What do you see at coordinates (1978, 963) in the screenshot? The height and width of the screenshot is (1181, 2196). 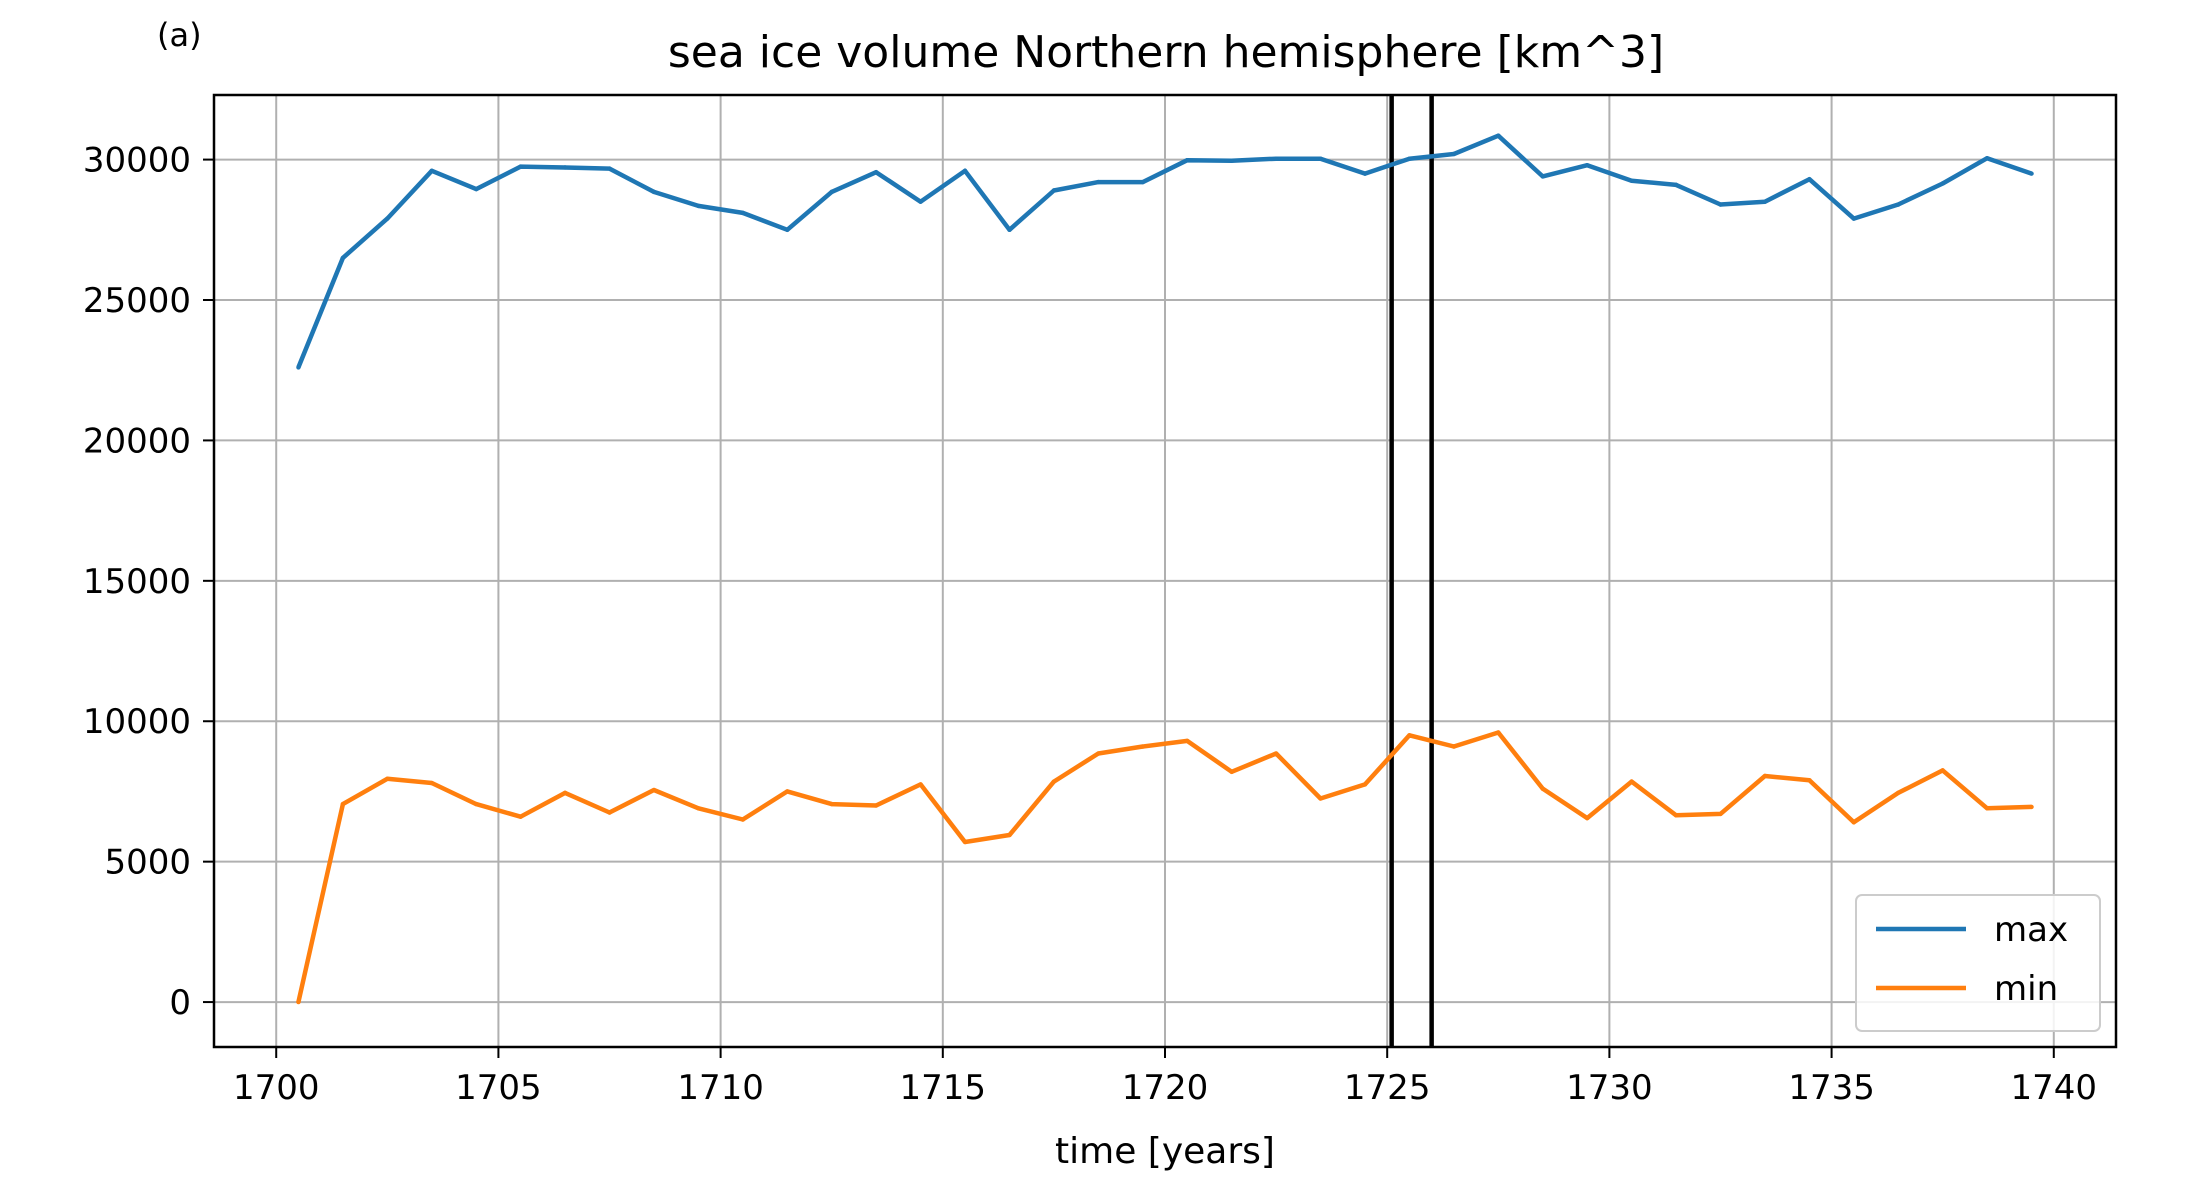 I see `legend: max min` at bounding box center [1978, 963].